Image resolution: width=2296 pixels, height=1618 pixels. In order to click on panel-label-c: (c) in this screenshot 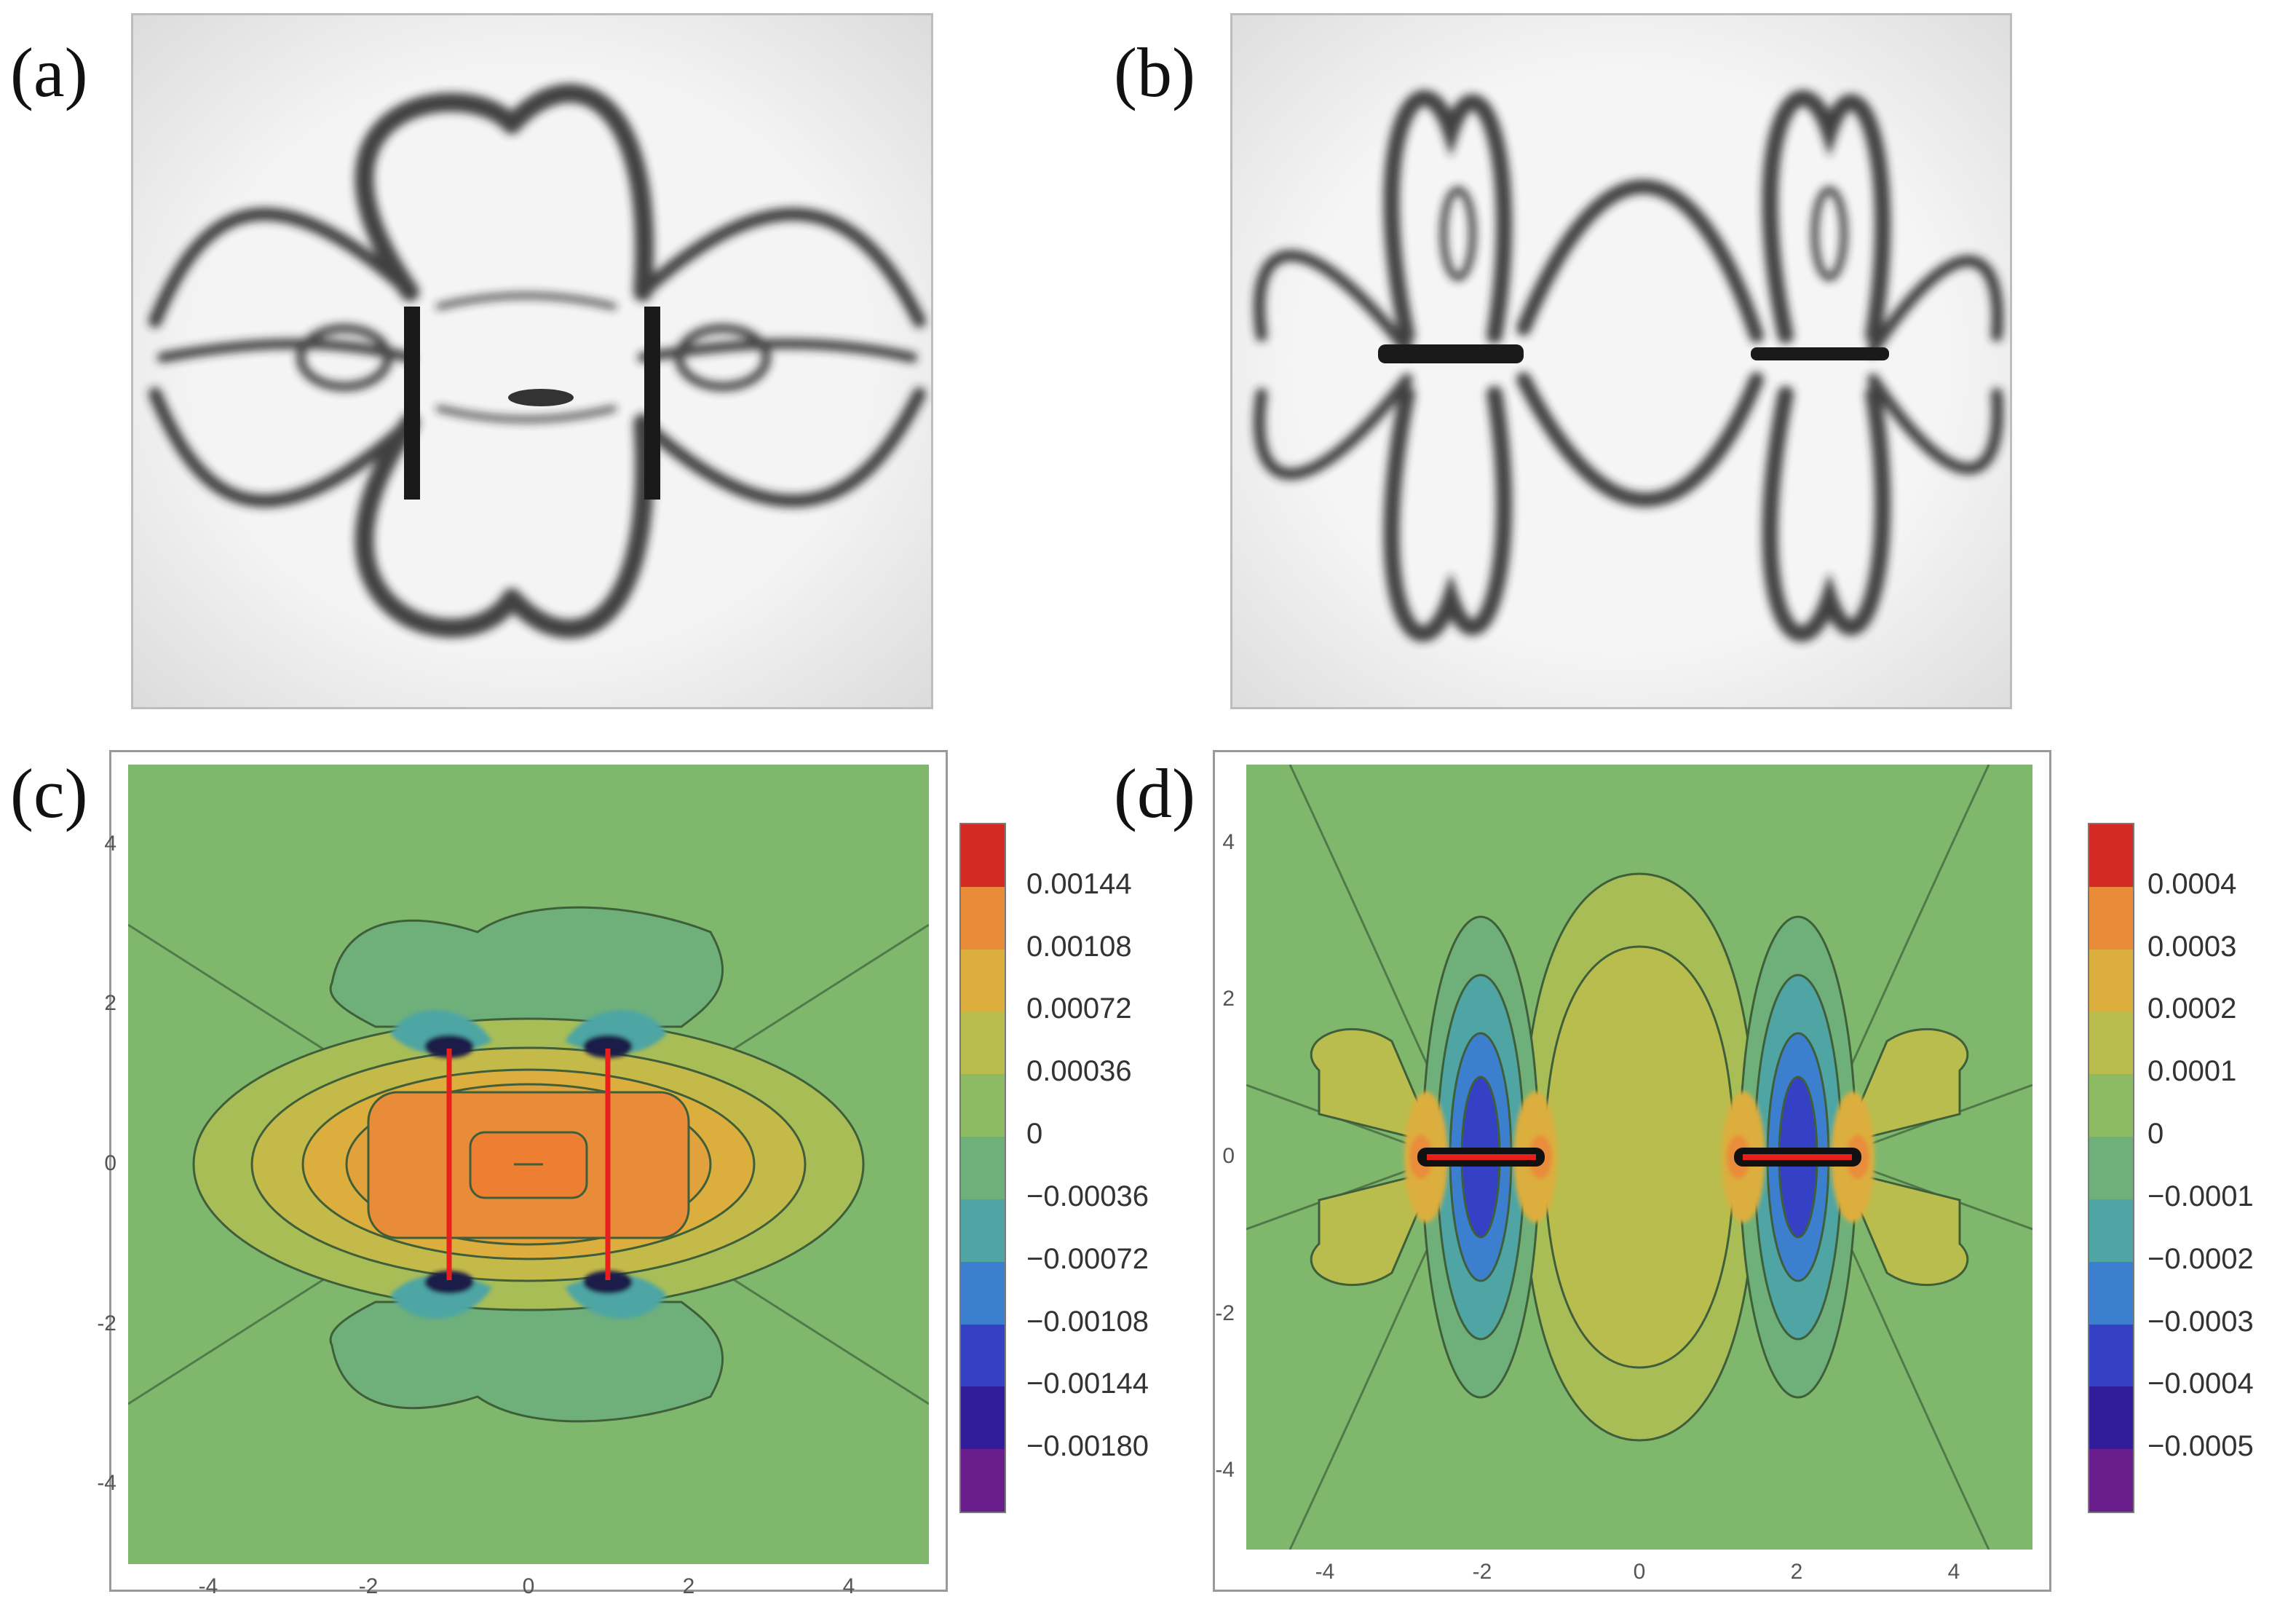, I will do `click(49, 793)`.